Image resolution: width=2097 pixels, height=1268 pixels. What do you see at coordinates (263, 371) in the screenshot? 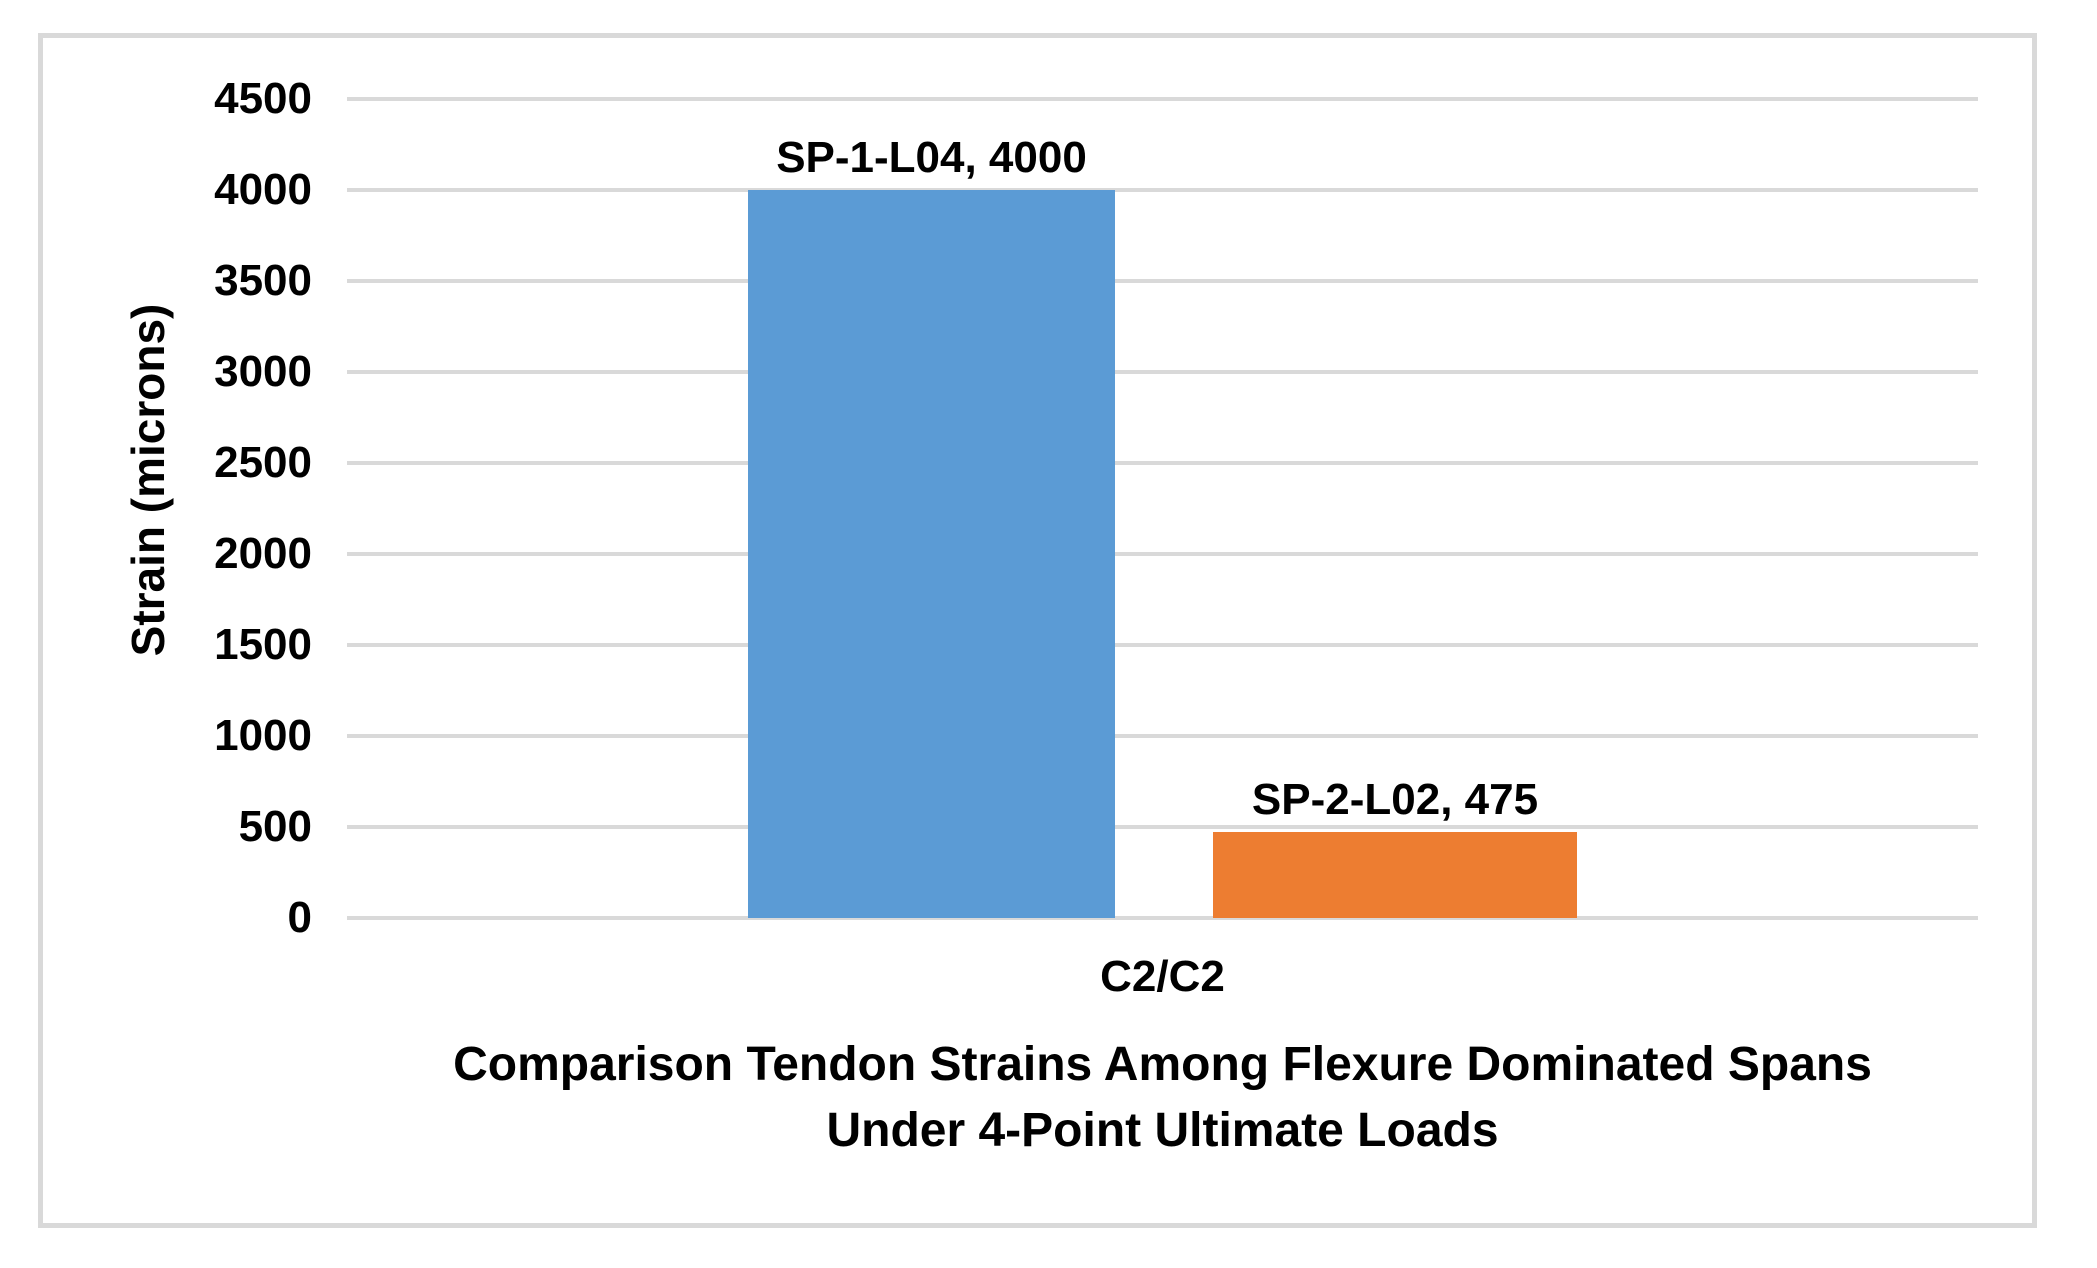
I see `y-tick-label: 3000` at bounding box center [263, 371].